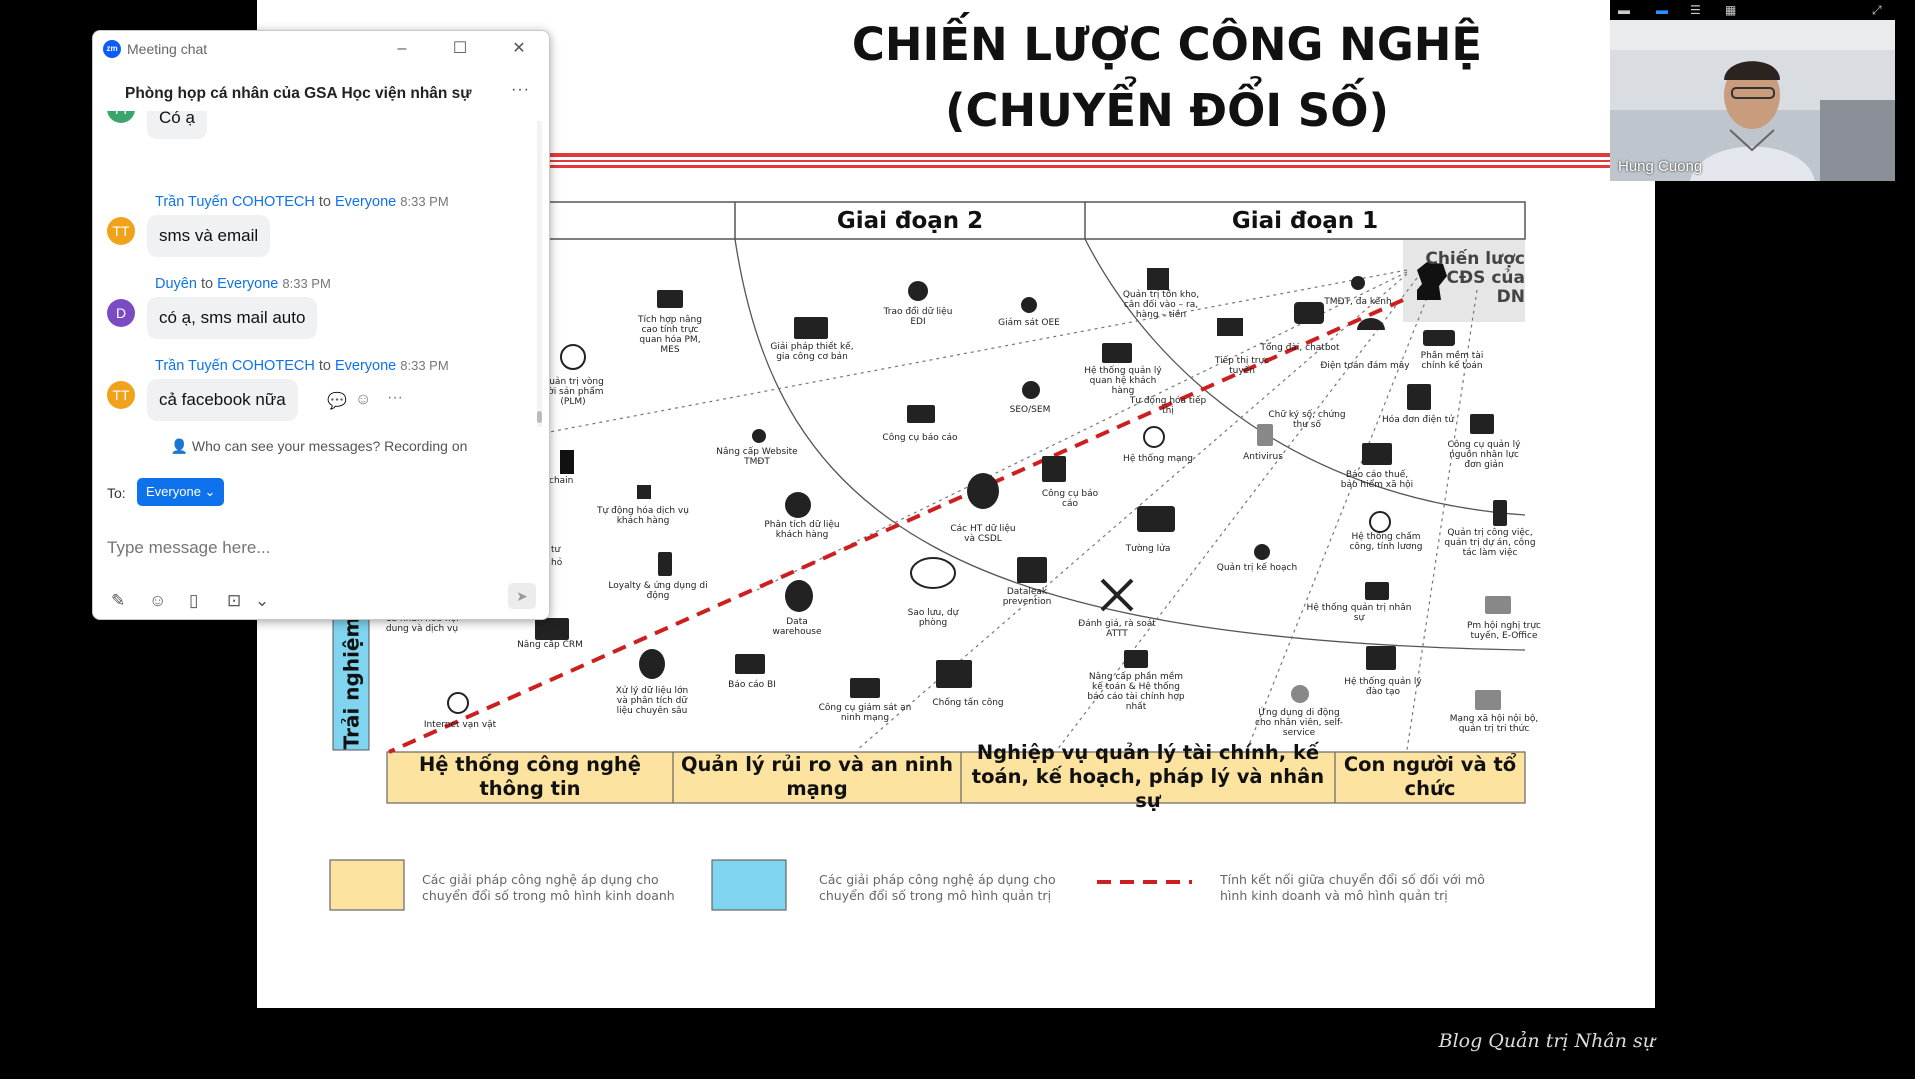 Image resolution: width=1915 pixels, height=1079 pixels. Describe the element at coordinates (337, 401) in the screenshot. I see `reply-icon: 💬` at that location.